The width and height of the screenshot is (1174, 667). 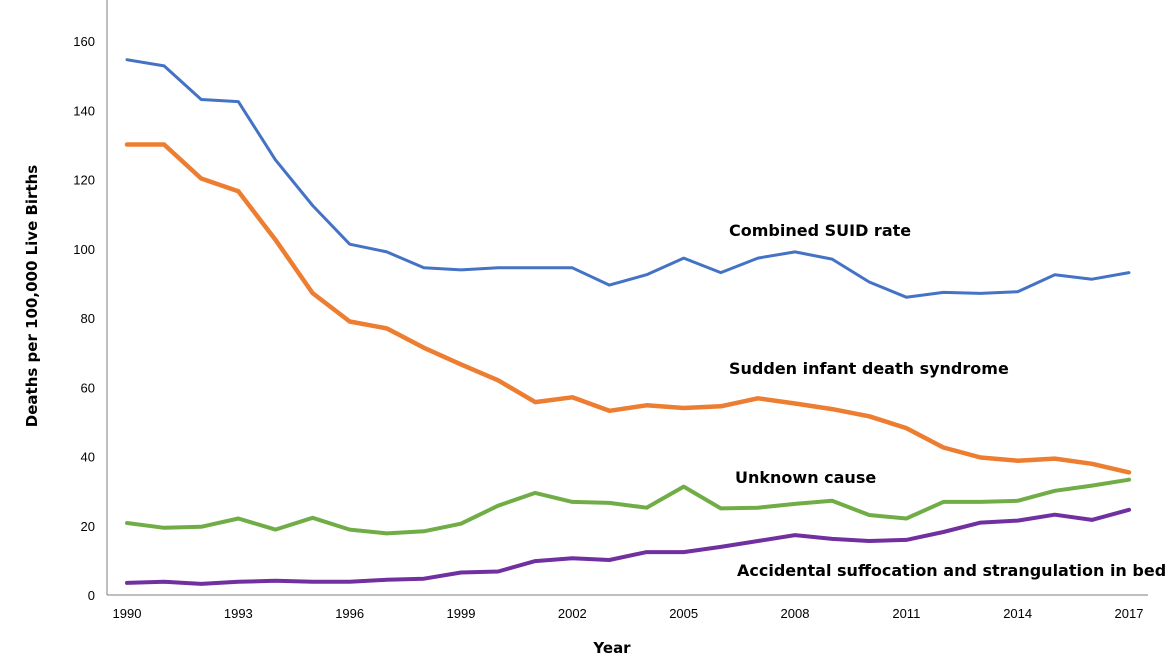 What do you see at coordinates (906, 613) in the screenshot?
I see `x-tick-label: 2011` at bounding box center [906, 613].